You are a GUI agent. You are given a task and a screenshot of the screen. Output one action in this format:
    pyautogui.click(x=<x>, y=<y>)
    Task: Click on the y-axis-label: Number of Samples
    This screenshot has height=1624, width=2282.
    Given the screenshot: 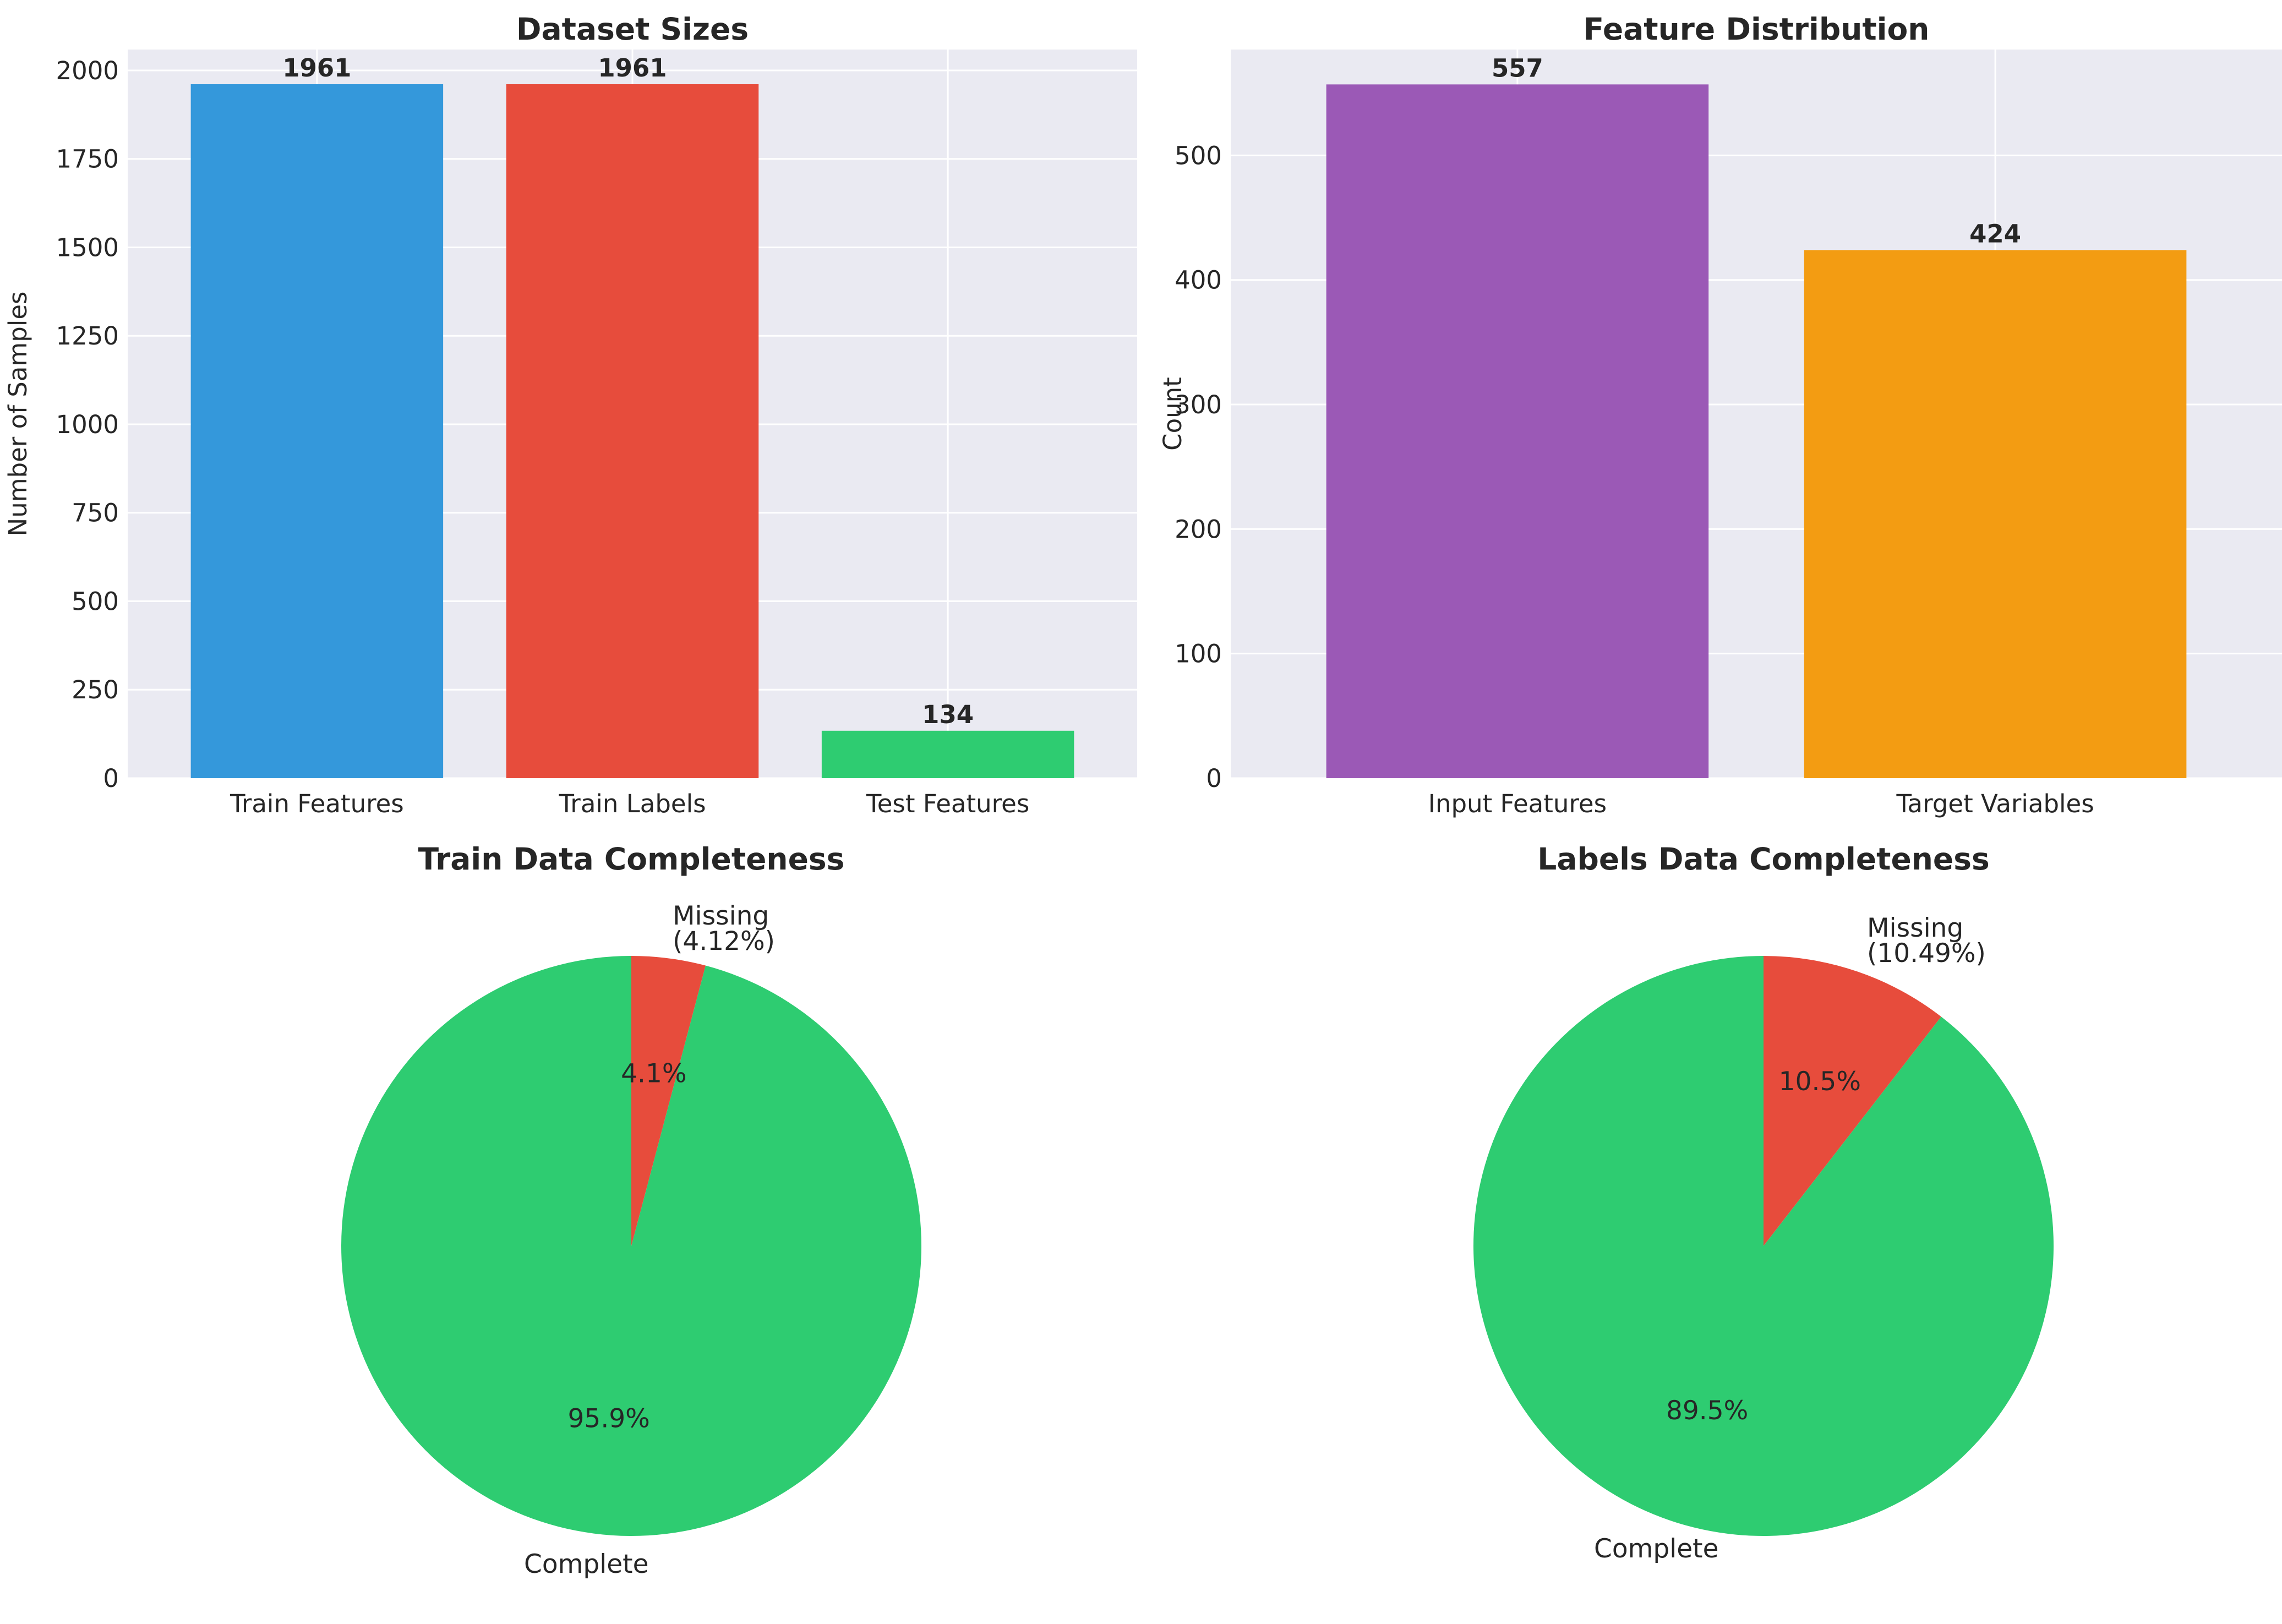 What is the action you would take?
    pyautogui.click(x=18, y=415)
    